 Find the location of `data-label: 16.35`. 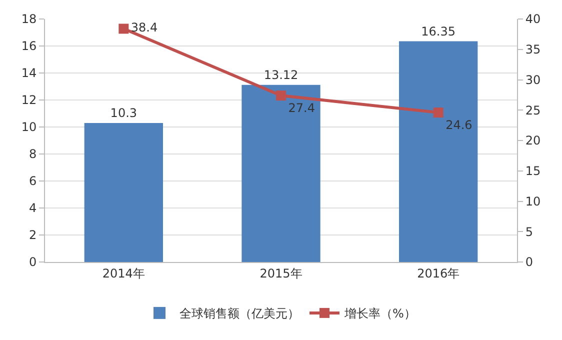

data-label: 16.35 is located at coordinates (438, 31).